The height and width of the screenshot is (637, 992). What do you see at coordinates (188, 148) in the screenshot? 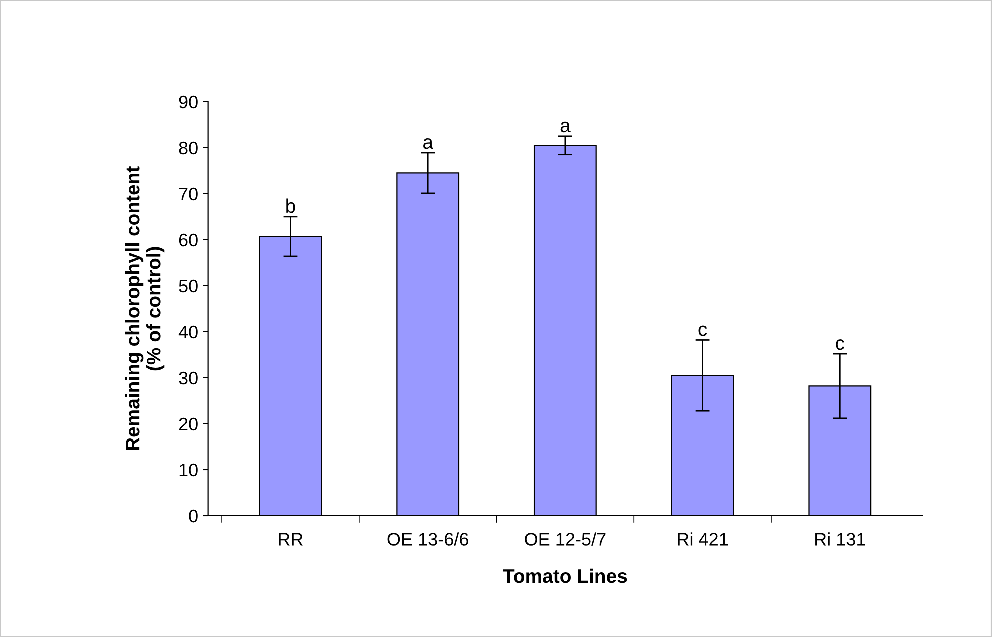
I see `y-tick-label: 80` at bounding box center [188, 148].